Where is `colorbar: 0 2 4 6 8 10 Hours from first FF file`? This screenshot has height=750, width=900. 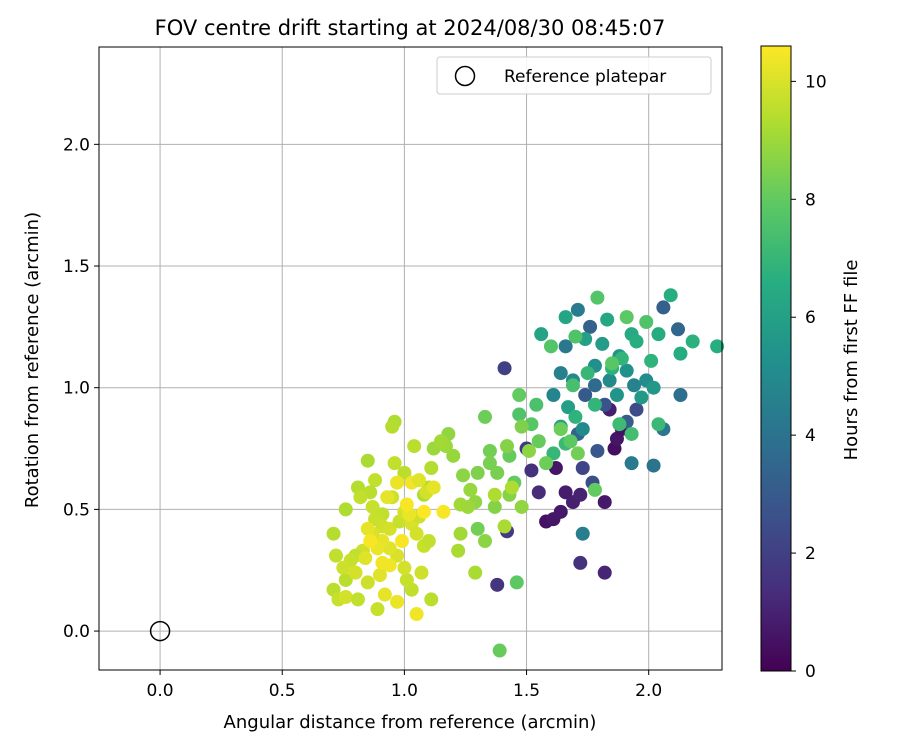 colorbar: 0 2 4 6 8 10 Hours from first FF file is located at coordinates (811, 363).